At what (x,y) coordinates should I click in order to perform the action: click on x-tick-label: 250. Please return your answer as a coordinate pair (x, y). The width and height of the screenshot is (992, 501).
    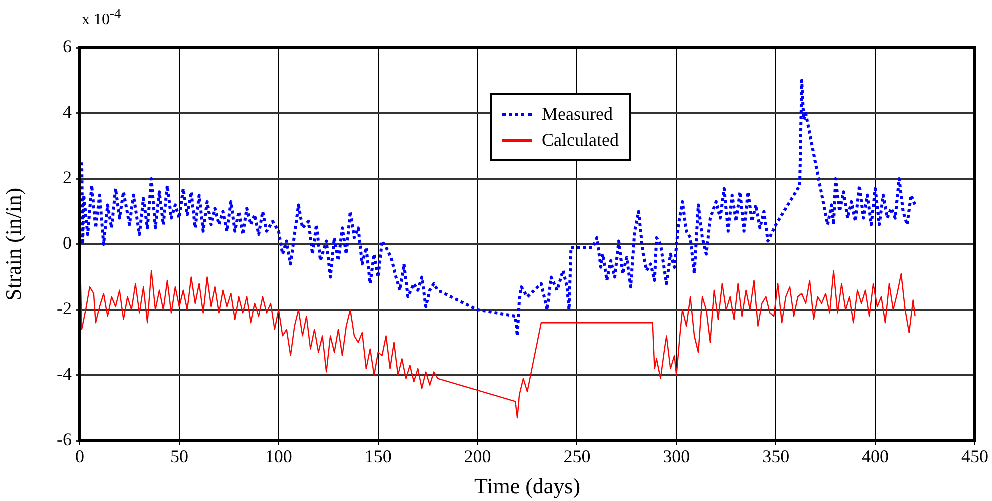
    Looking at the image, I should click on (577, 456).